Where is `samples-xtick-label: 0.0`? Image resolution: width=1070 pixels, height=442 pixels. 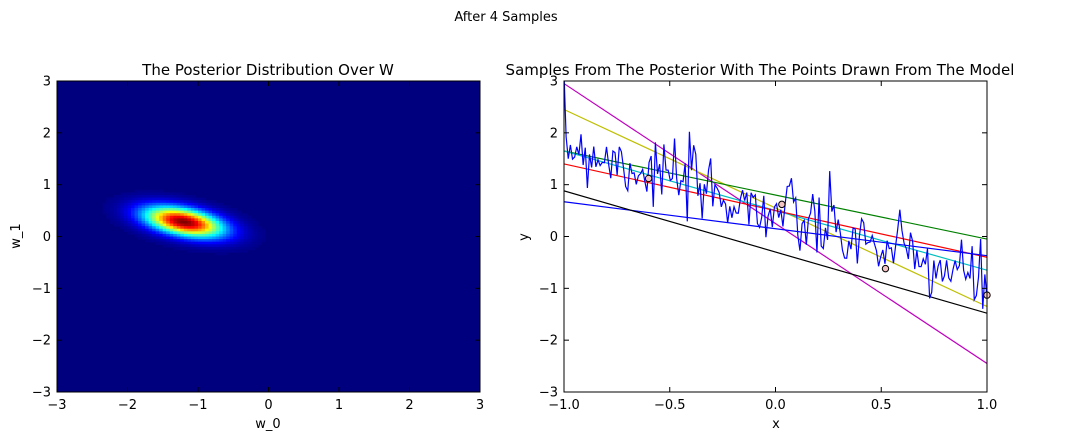 samples-xtick-label: 0.0 is located at coordinates (775, 405).